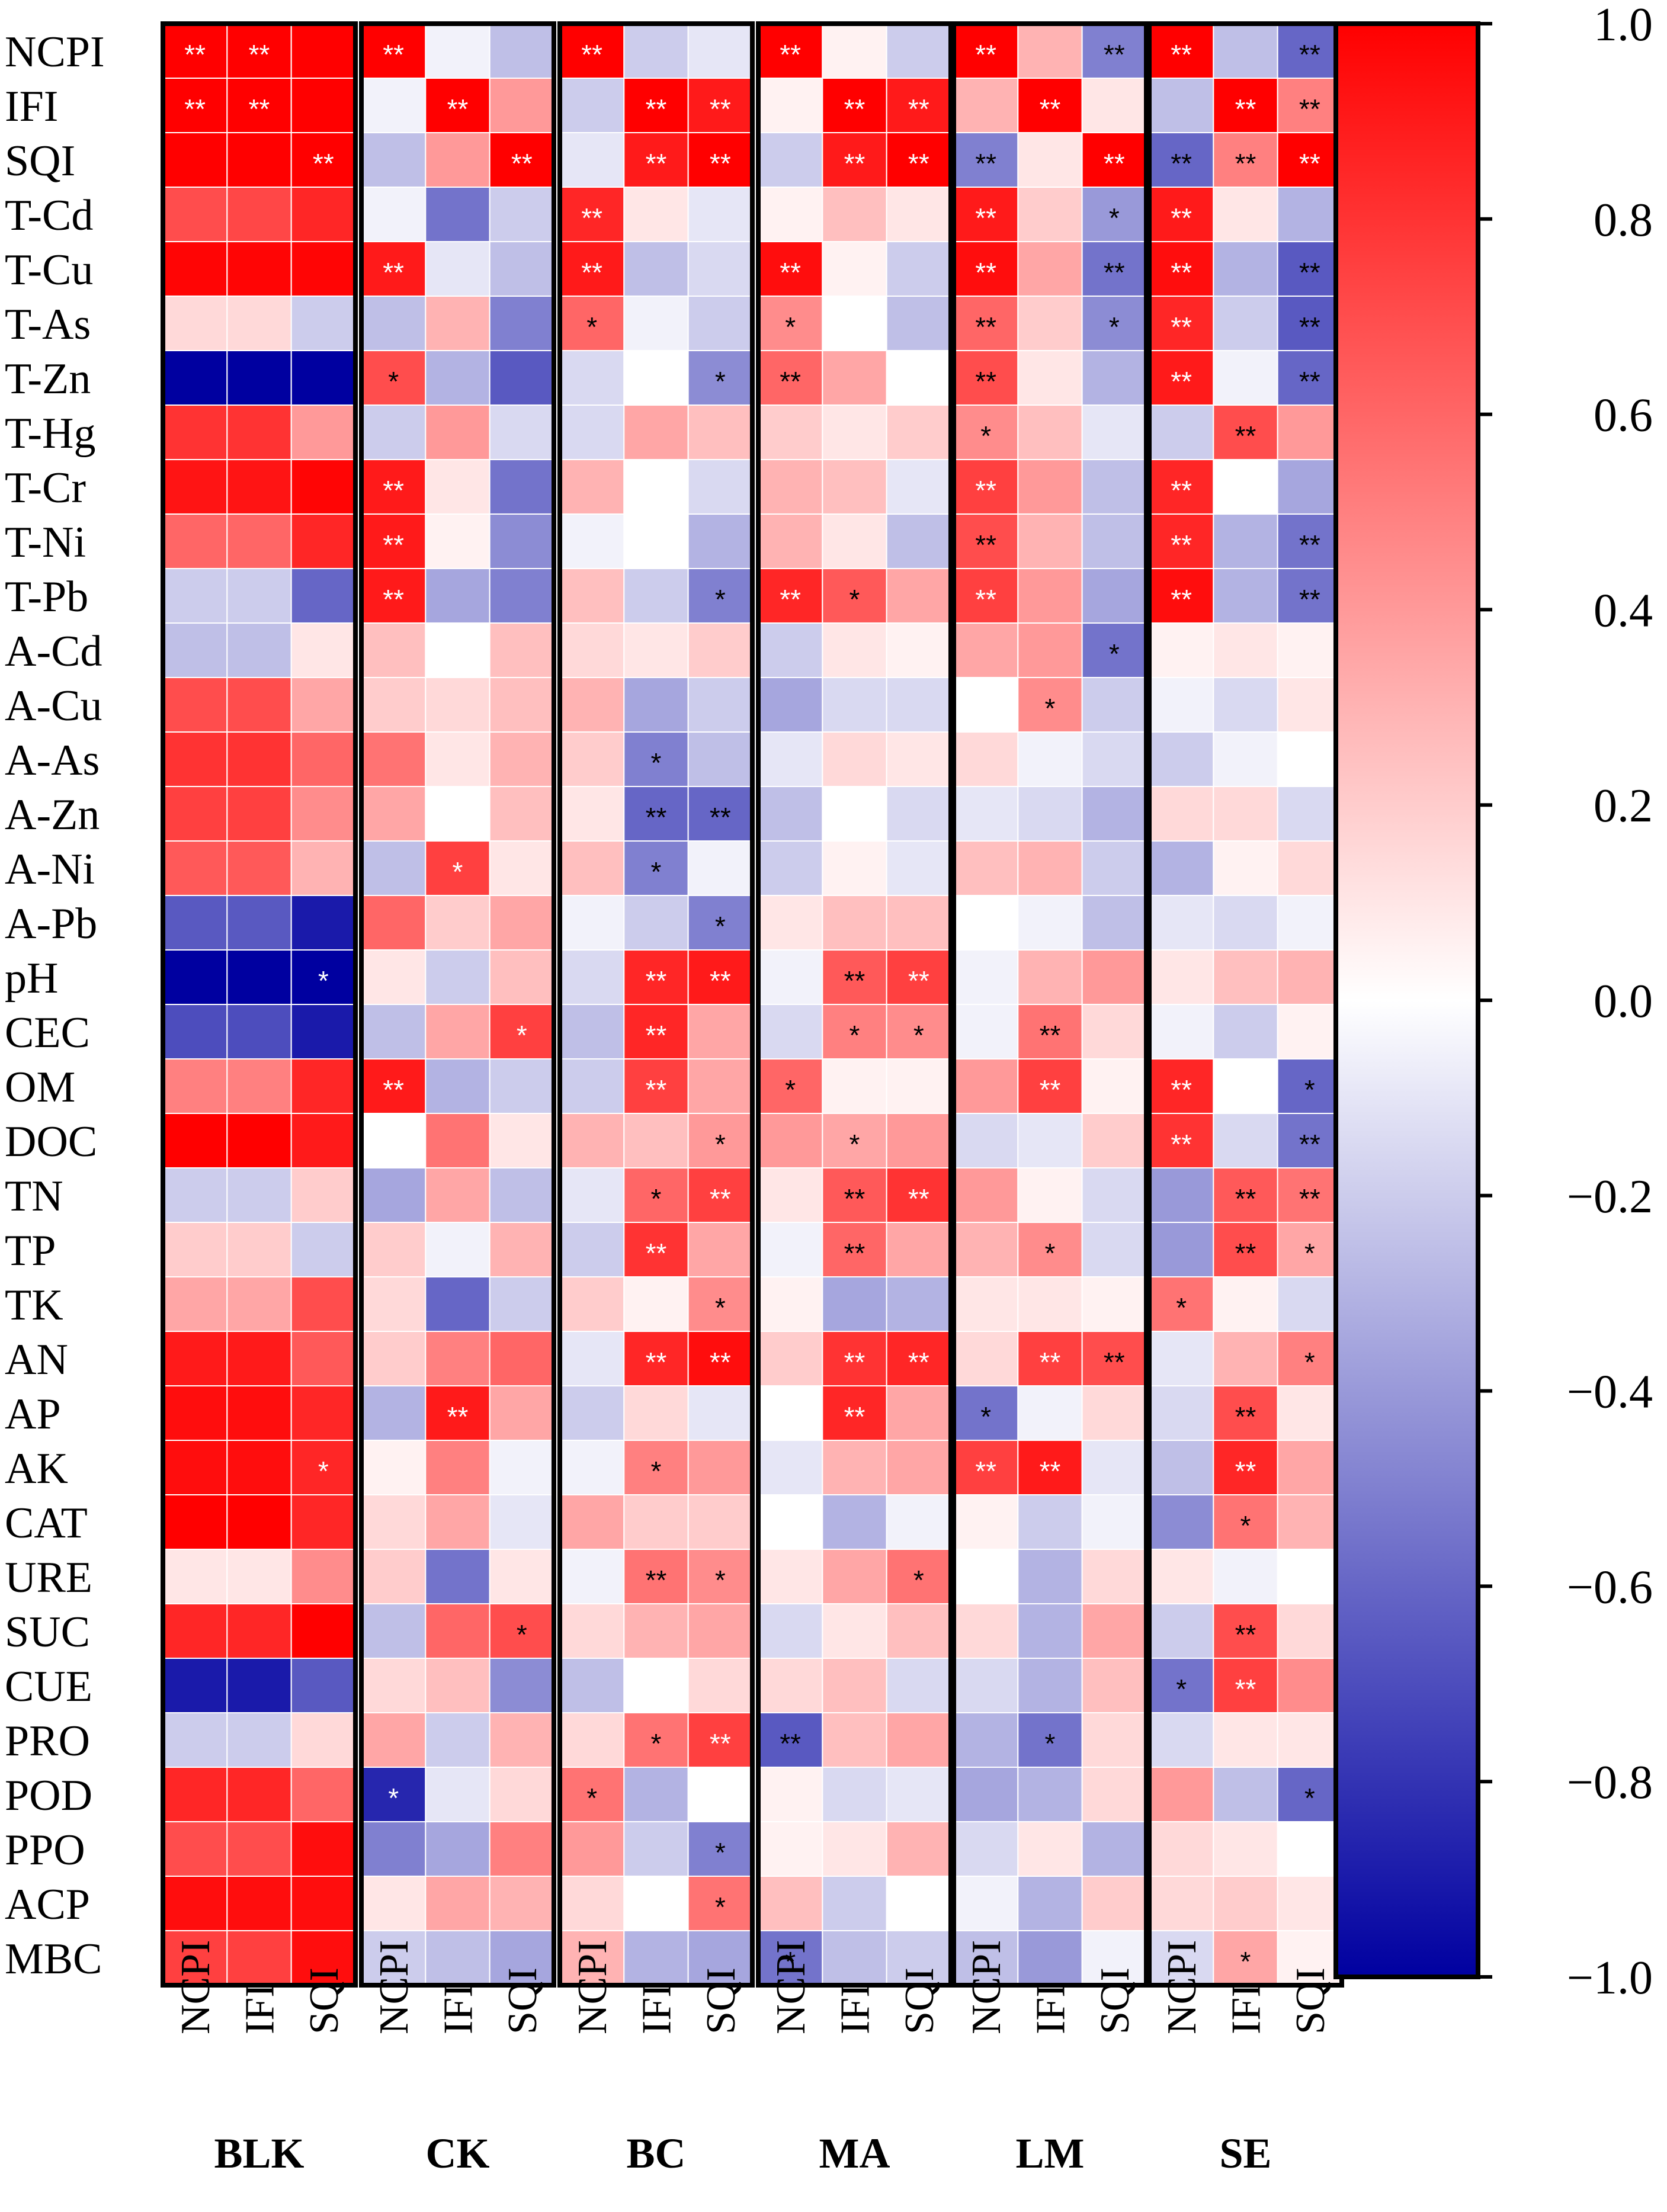  I want to click on group-label: CK, so click(458, 2153).